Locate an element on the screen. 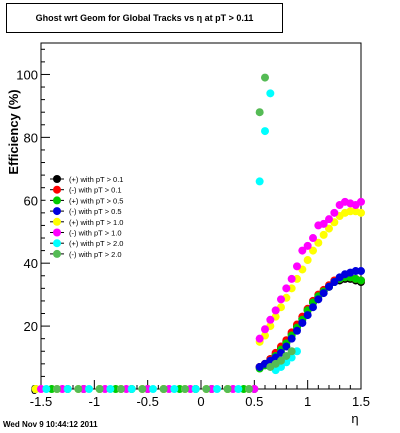 This screenshot has height=433, width=400. x-tick-label: 1.5 is located at coordinates (361, 401).